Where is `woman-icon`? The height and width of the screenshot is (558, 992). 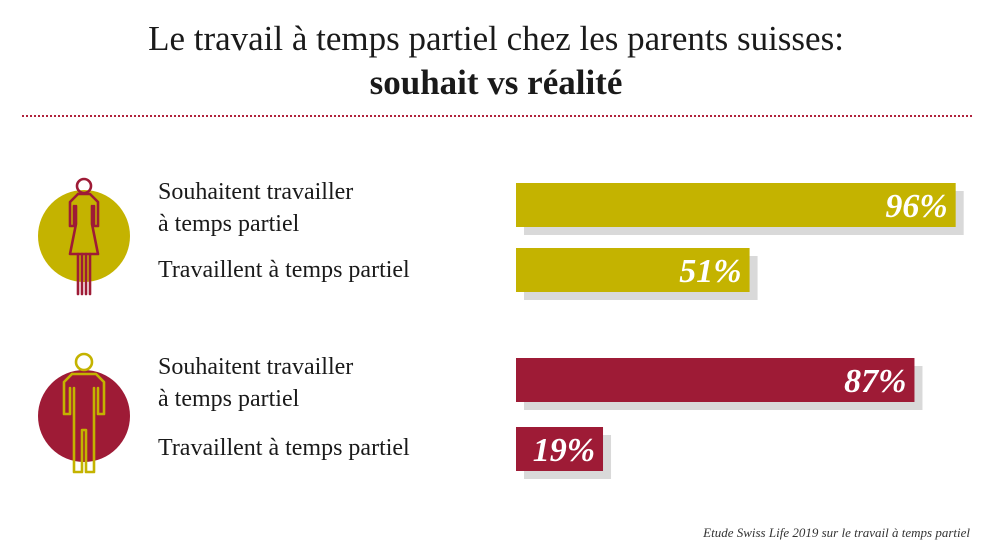 woman-icon is located at coordinates (86, 237).